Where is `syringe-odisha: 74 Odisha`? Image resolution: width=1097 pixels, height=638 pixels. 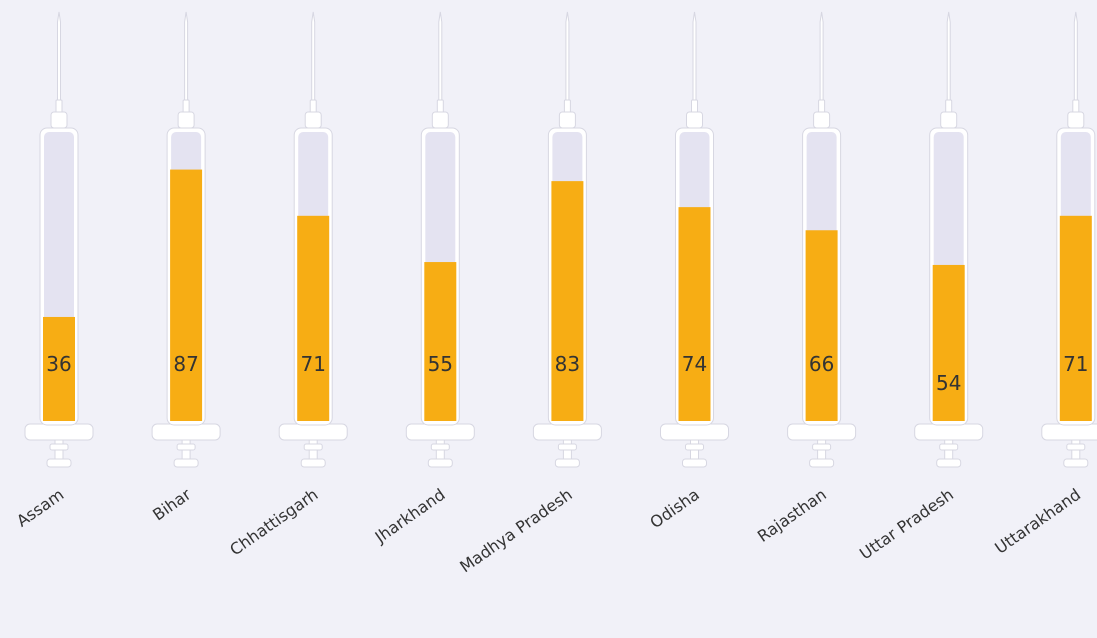 syringe-odisha: 74 Odisha is located at coordinates (687, 271).